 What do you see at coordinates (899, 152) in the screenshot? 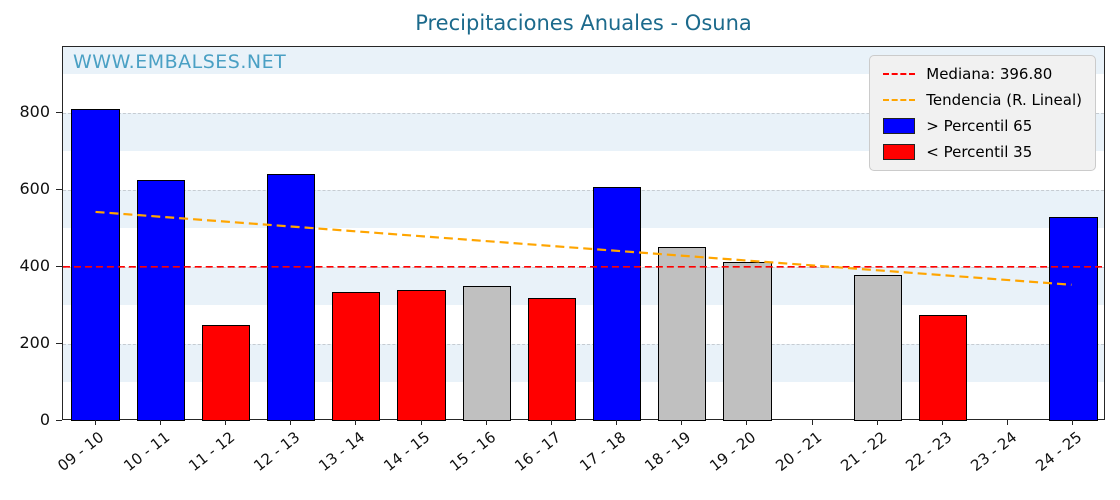
I see `legend-below-swatch` at bounding box center [899, 152].